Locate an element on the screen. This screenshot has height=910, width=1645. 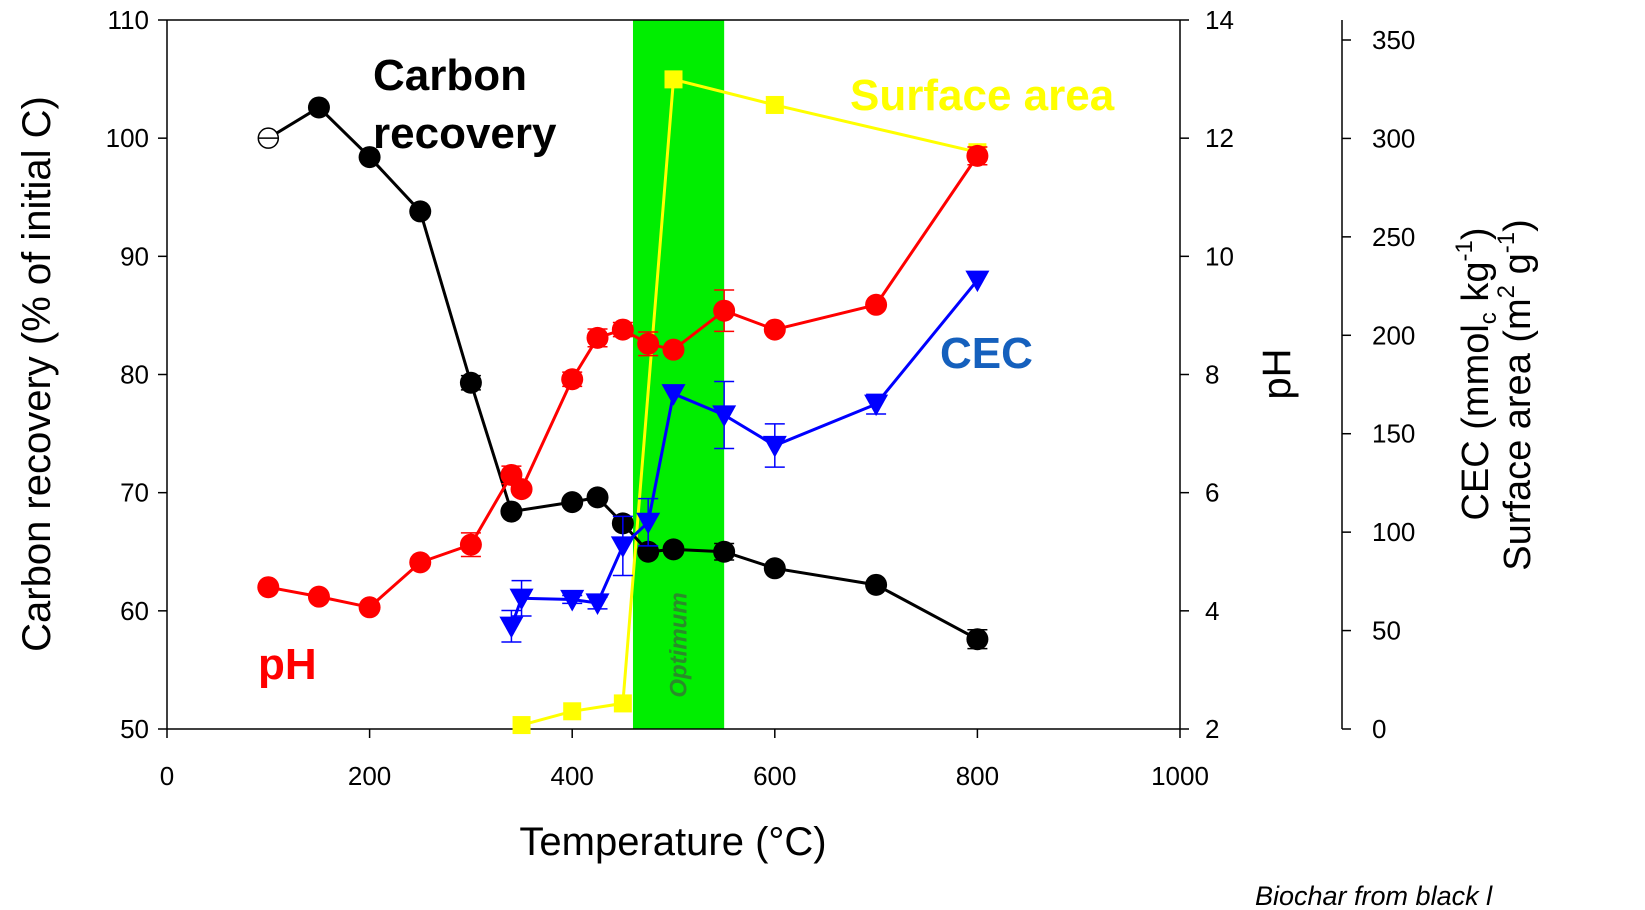
sa-label-unit: g is located at coordinates (1518, 269).